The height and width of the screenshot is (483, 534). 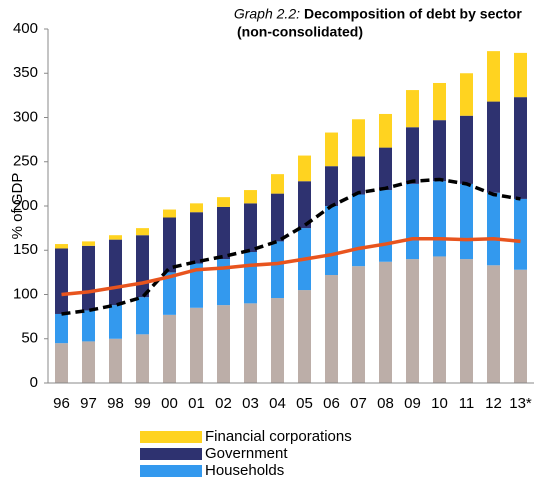 What do you see at coordinates (300, 32) in the screenshot?
I see `chart-subtitle: (non-consolidated)` at bounding box center [300, 32].